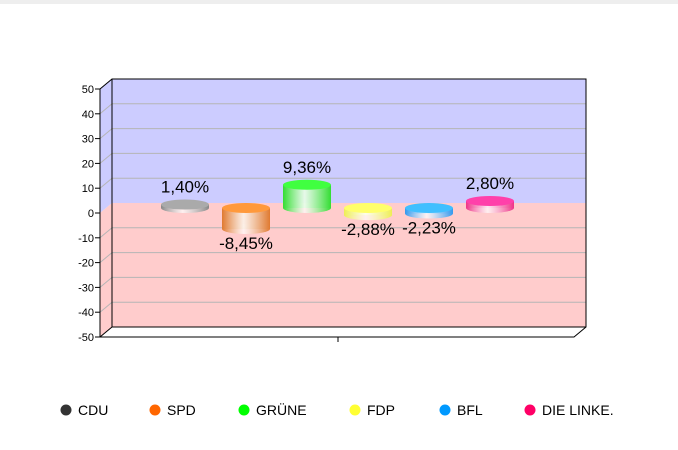 The image size is (678, 450). Describe the element at coordinates (106, 270) in the screenshot. I see `side-wall-negative` at that location.